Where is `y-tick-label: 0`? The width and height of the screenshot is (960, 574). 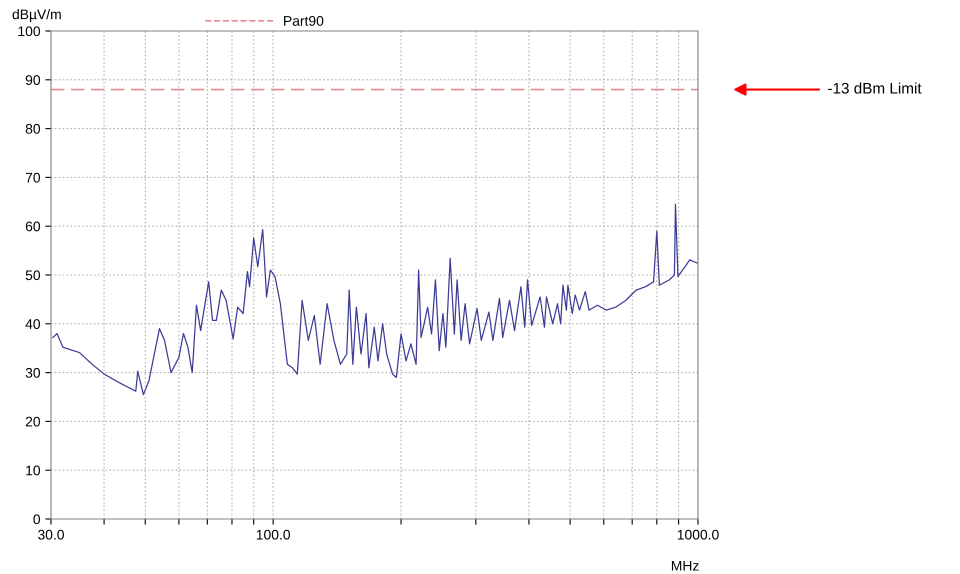
y-tick-label: 0 is located at coordinates (36, 519).